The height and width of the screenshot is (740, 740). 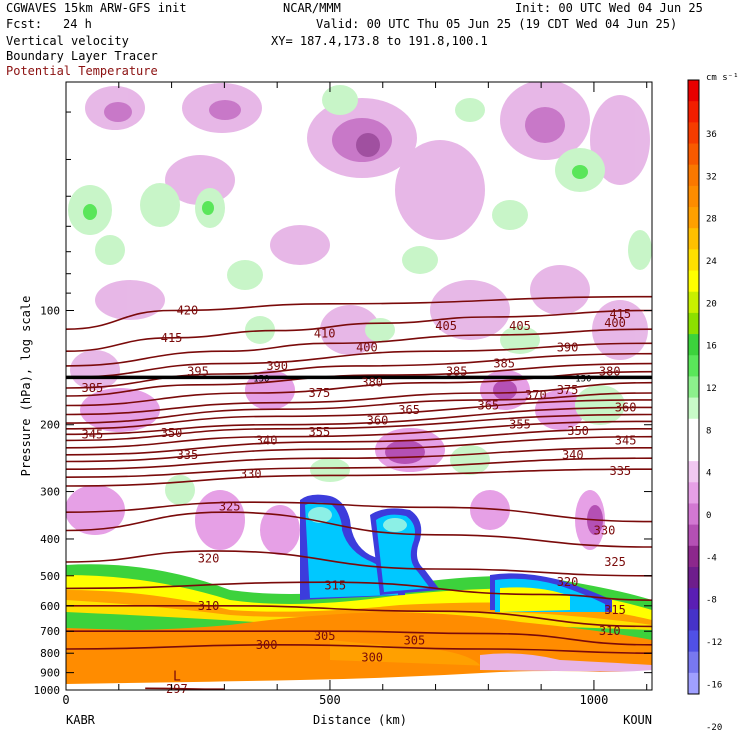 What do you see at coordinates (711, 601) in the screenshot?
I see `colorbar-label: -8` at bounding box center [711, 601].